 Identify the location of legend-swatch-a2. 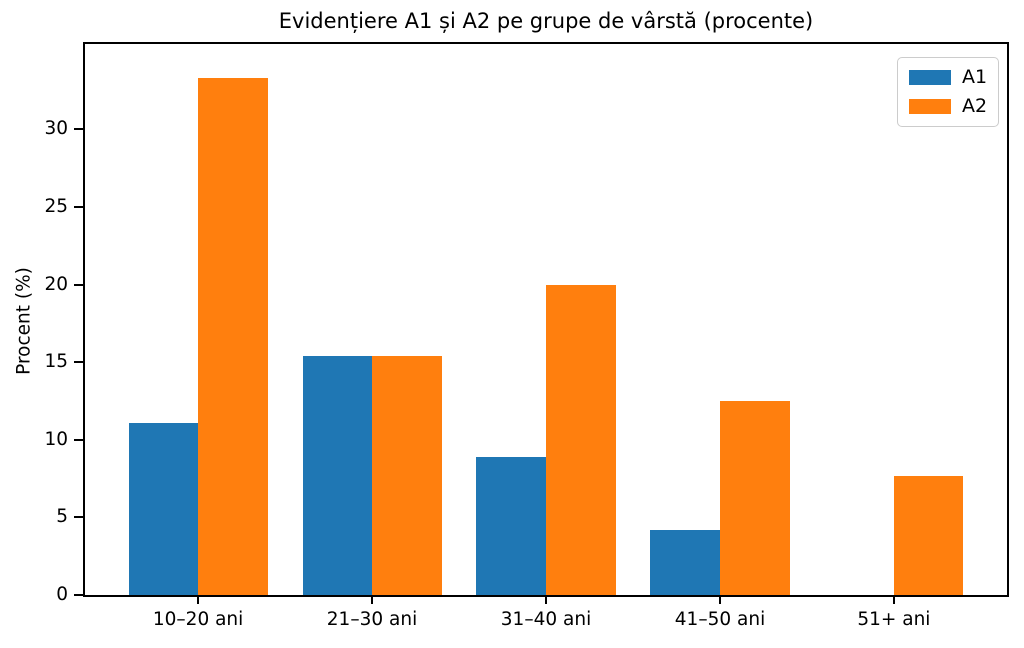
(930, 106).